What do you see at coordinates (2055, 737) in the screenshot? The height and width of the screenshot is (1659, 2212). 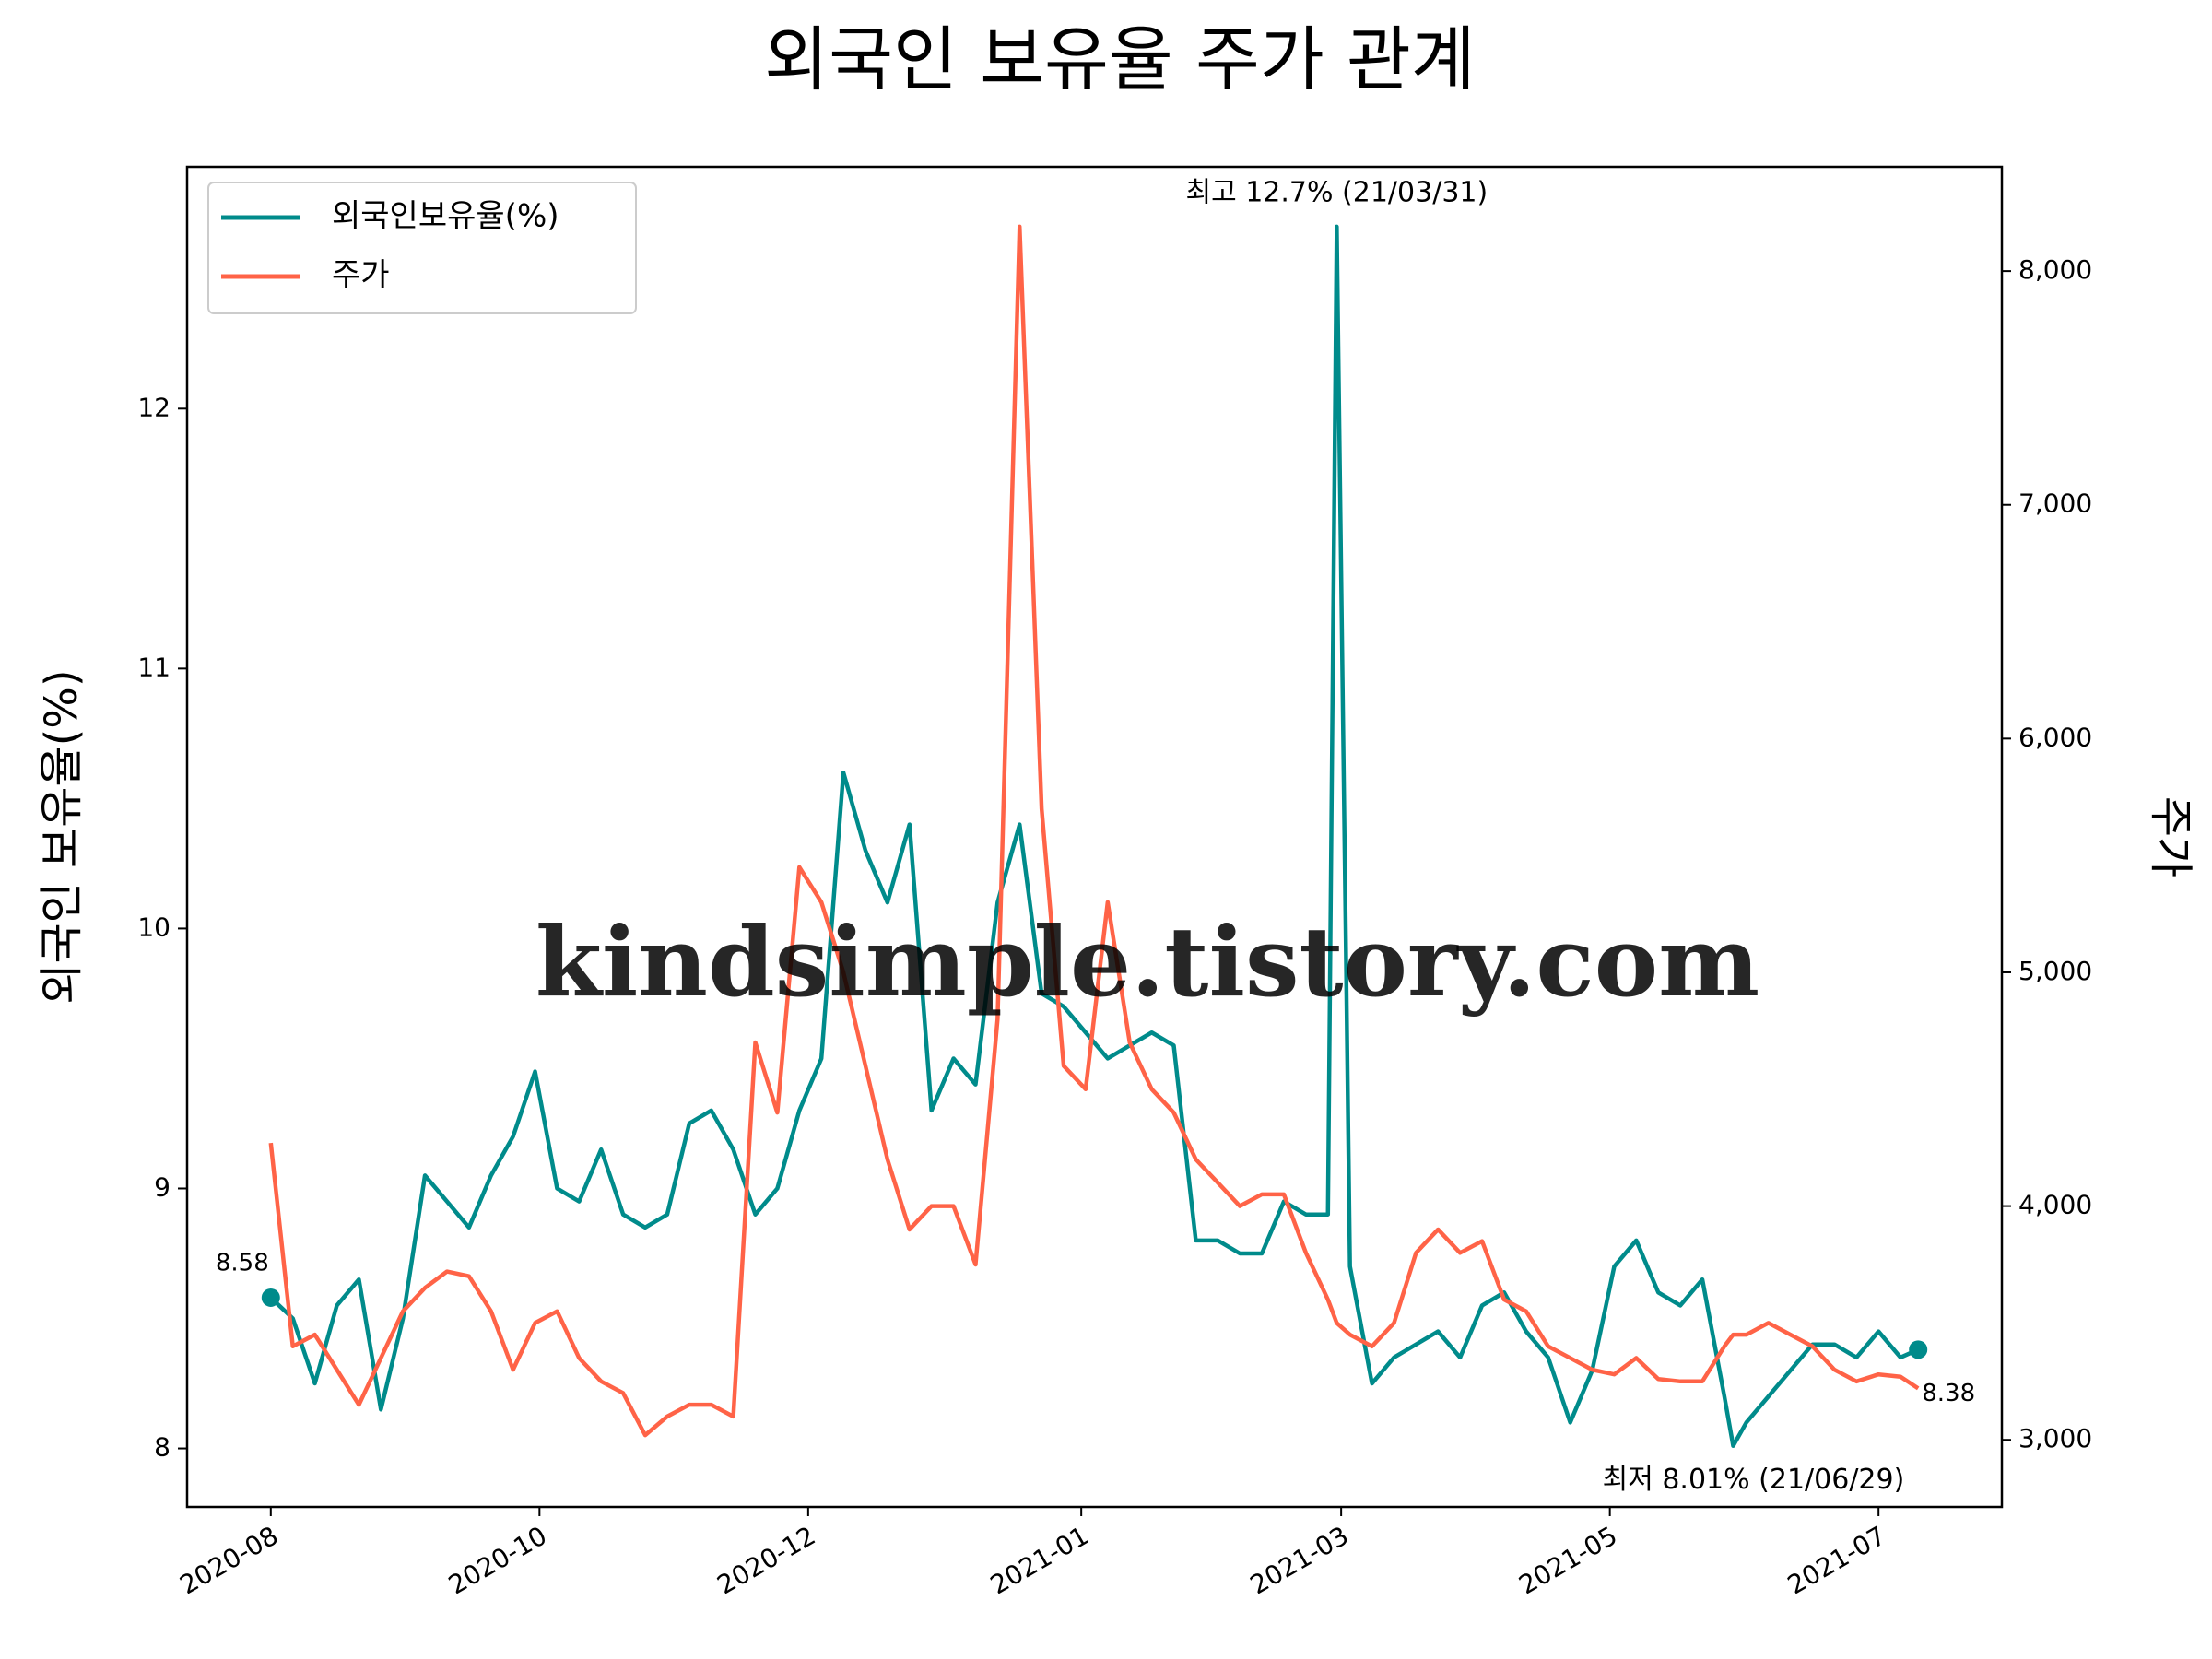 I see `y2-tick-label: 6,000` at bounding box center [2055, 737].